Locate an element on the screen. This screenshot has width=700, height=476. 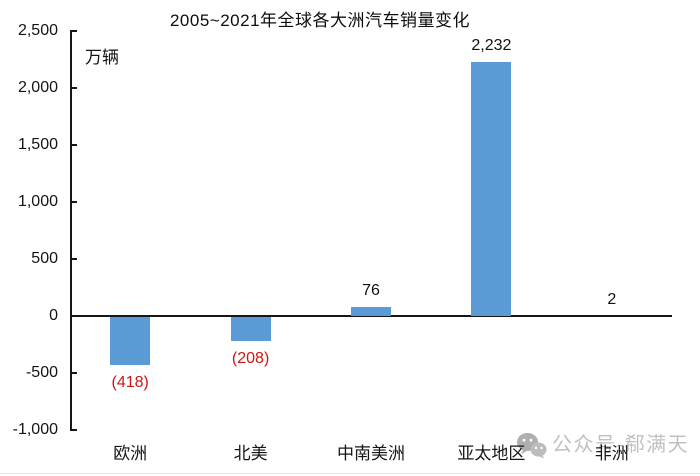
y-axis-tick-label: 2,000 is located at coordinates (37, 87).